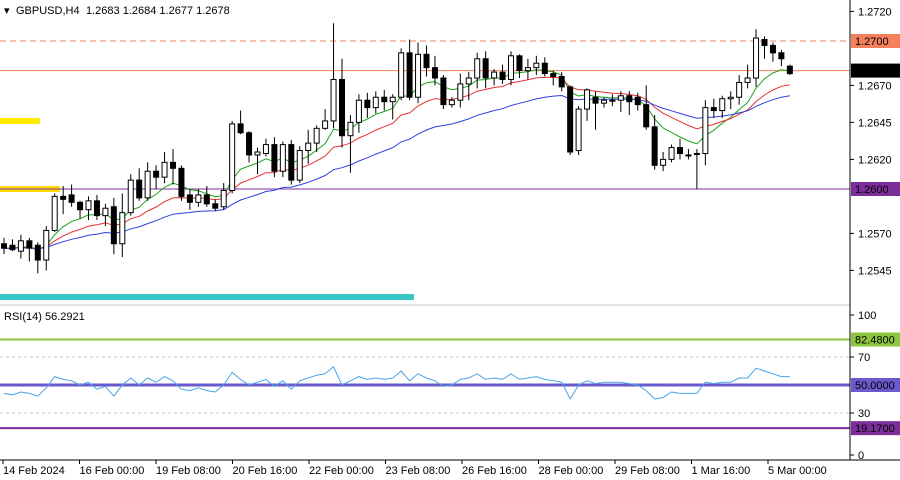 Image resolution: width=900 pixels, height=480 pixels. I want to click on marker-bar, so click(20, 120).